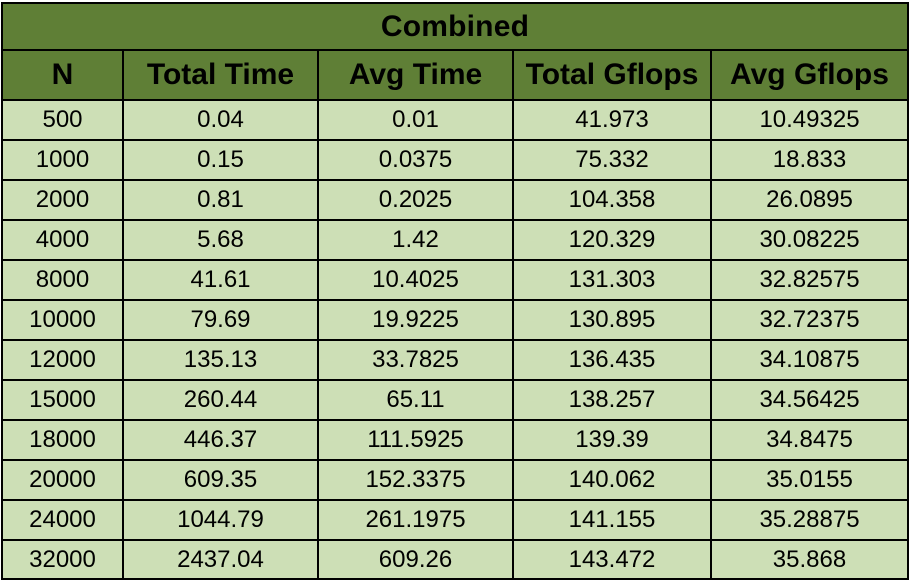 The width and height of the screenshot is (914, 582). What do you see at coordinates (416, 76) in the screenshot?
I see `column-header-avg-time: Avg Time` at bounding box center [416, 76].